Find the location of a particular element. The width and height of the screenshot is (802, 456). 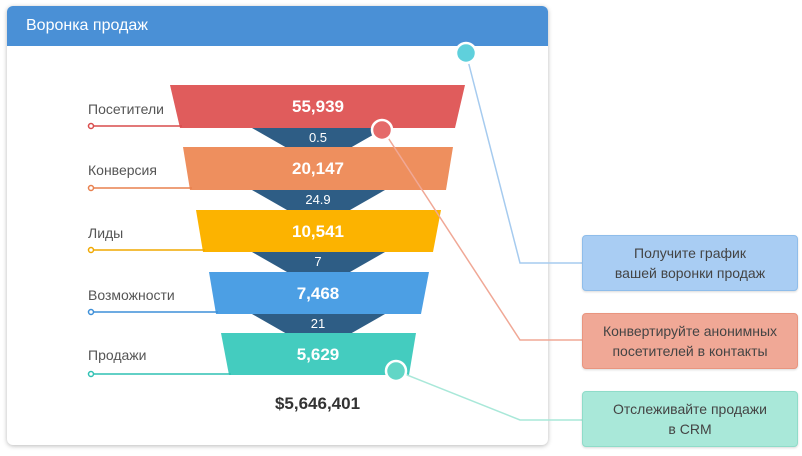

stage-value-conversion: 20,147 is located at coordinates (318, 168).